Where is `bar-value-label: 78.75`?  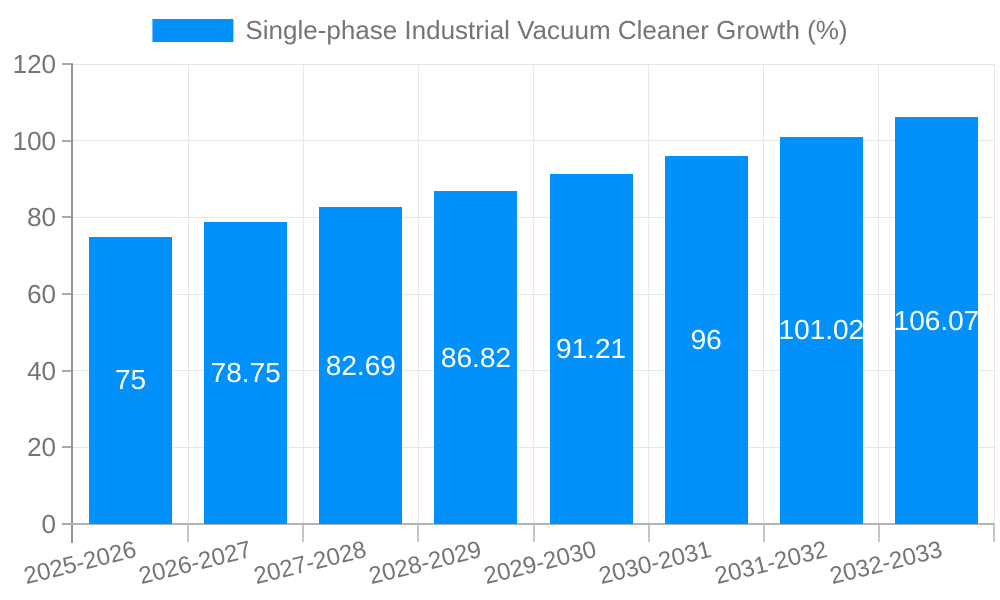 bar-value-label: 78.75 is located at coordinates (245, 373).